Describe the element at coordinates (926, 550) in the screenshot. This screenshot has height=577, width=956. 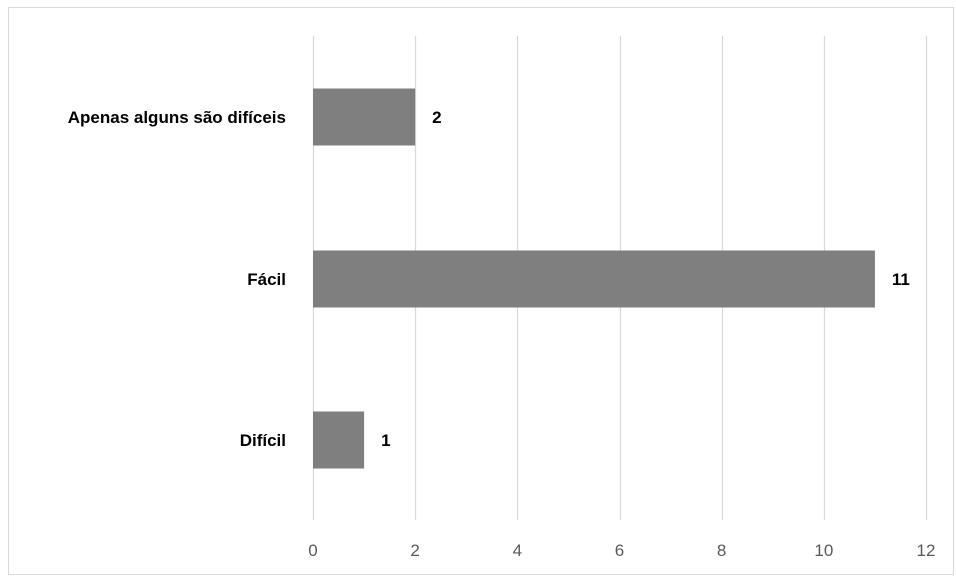
I see `x-tick-label: 12` at that location.